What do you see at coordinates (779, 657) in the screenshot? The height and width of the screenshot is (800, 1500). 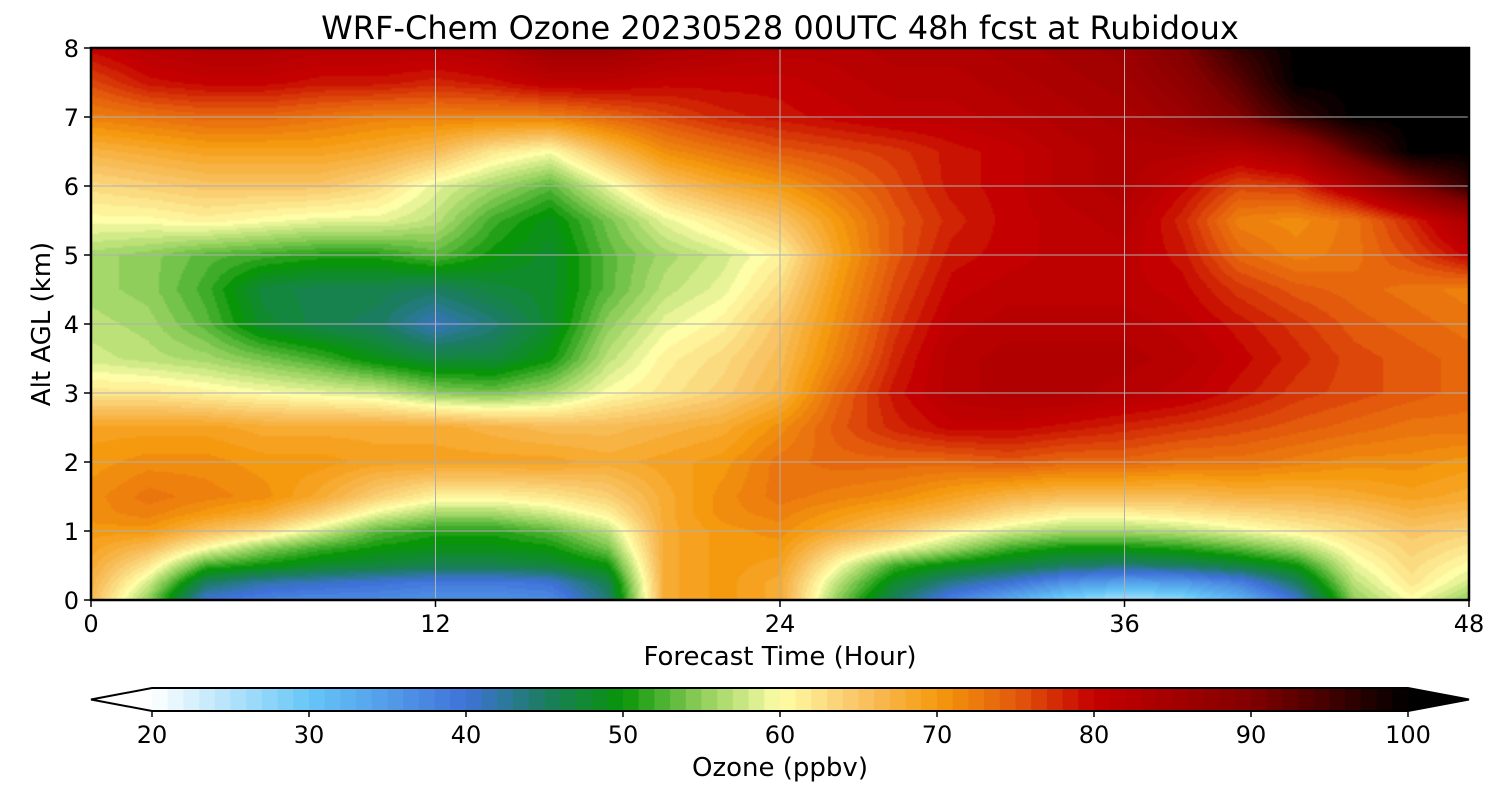 I see `x-axis-label: Forecast Time (Hour)` at bounding box center [779, 657].